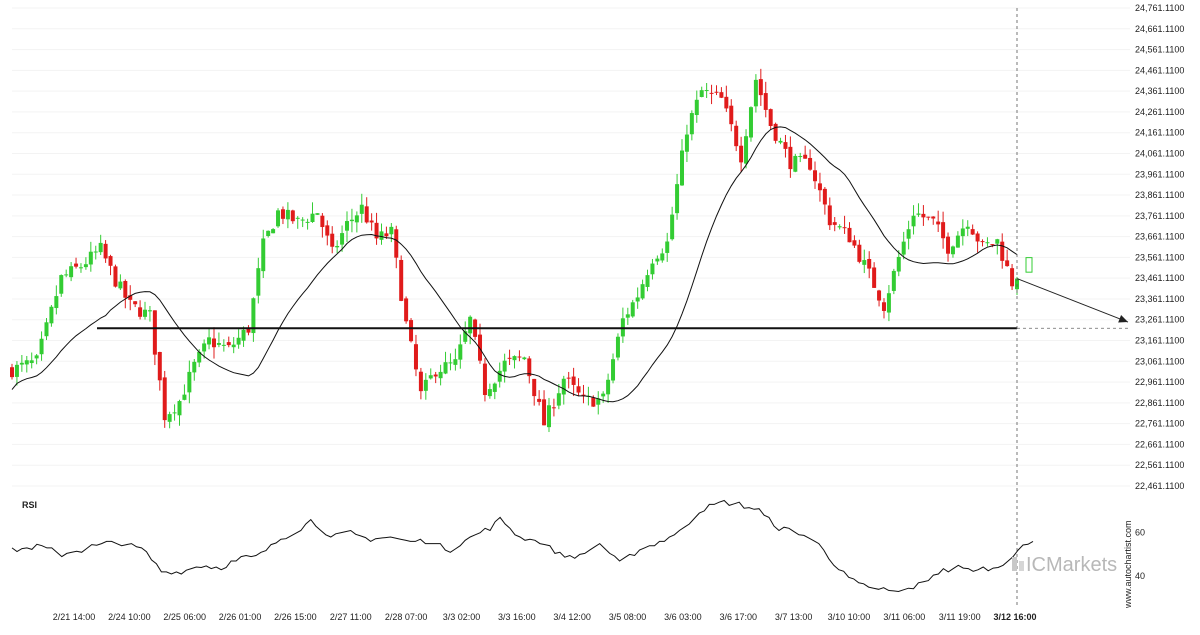 The height and width of the screenshot is (635, 1200). Describe the element at coordinates (1072, 300) in the screenshot. I see `projection-arrow` at that location.